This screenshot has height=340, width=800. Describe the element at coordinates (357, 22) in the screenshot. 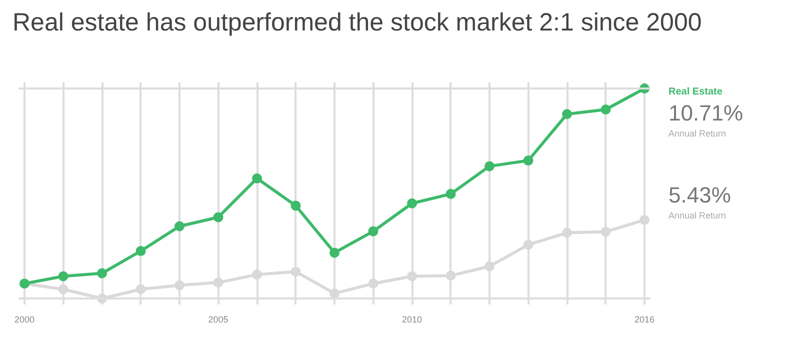

I see `chart-title: Real estate has outperformed the stock market 2:1 since 2000` at that location.